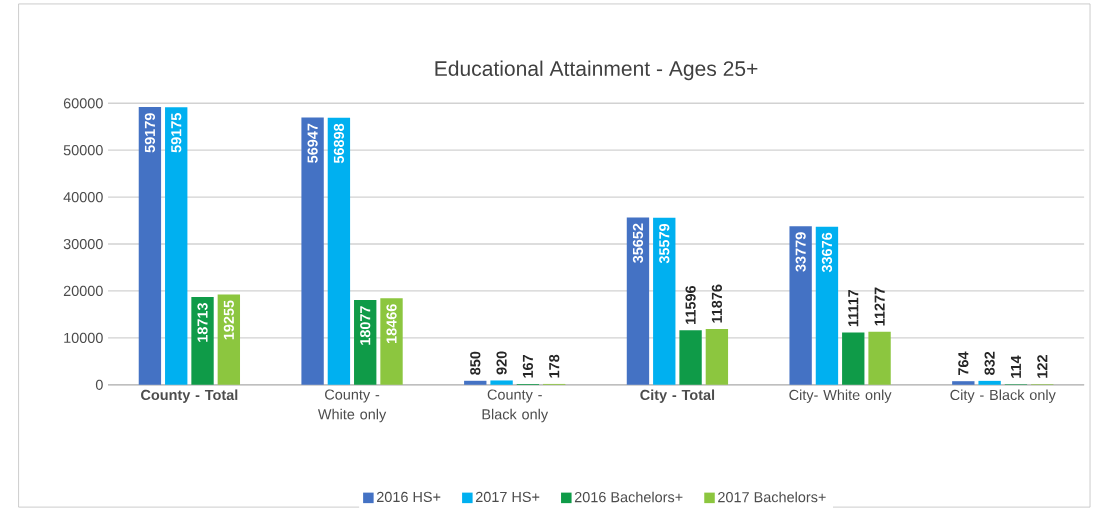 Image resolution: width=1094 pixels, height=511 pixels. Describe the element at coordinates (717, 303) in the screenshot. I see `data-label: 11876` at that location.